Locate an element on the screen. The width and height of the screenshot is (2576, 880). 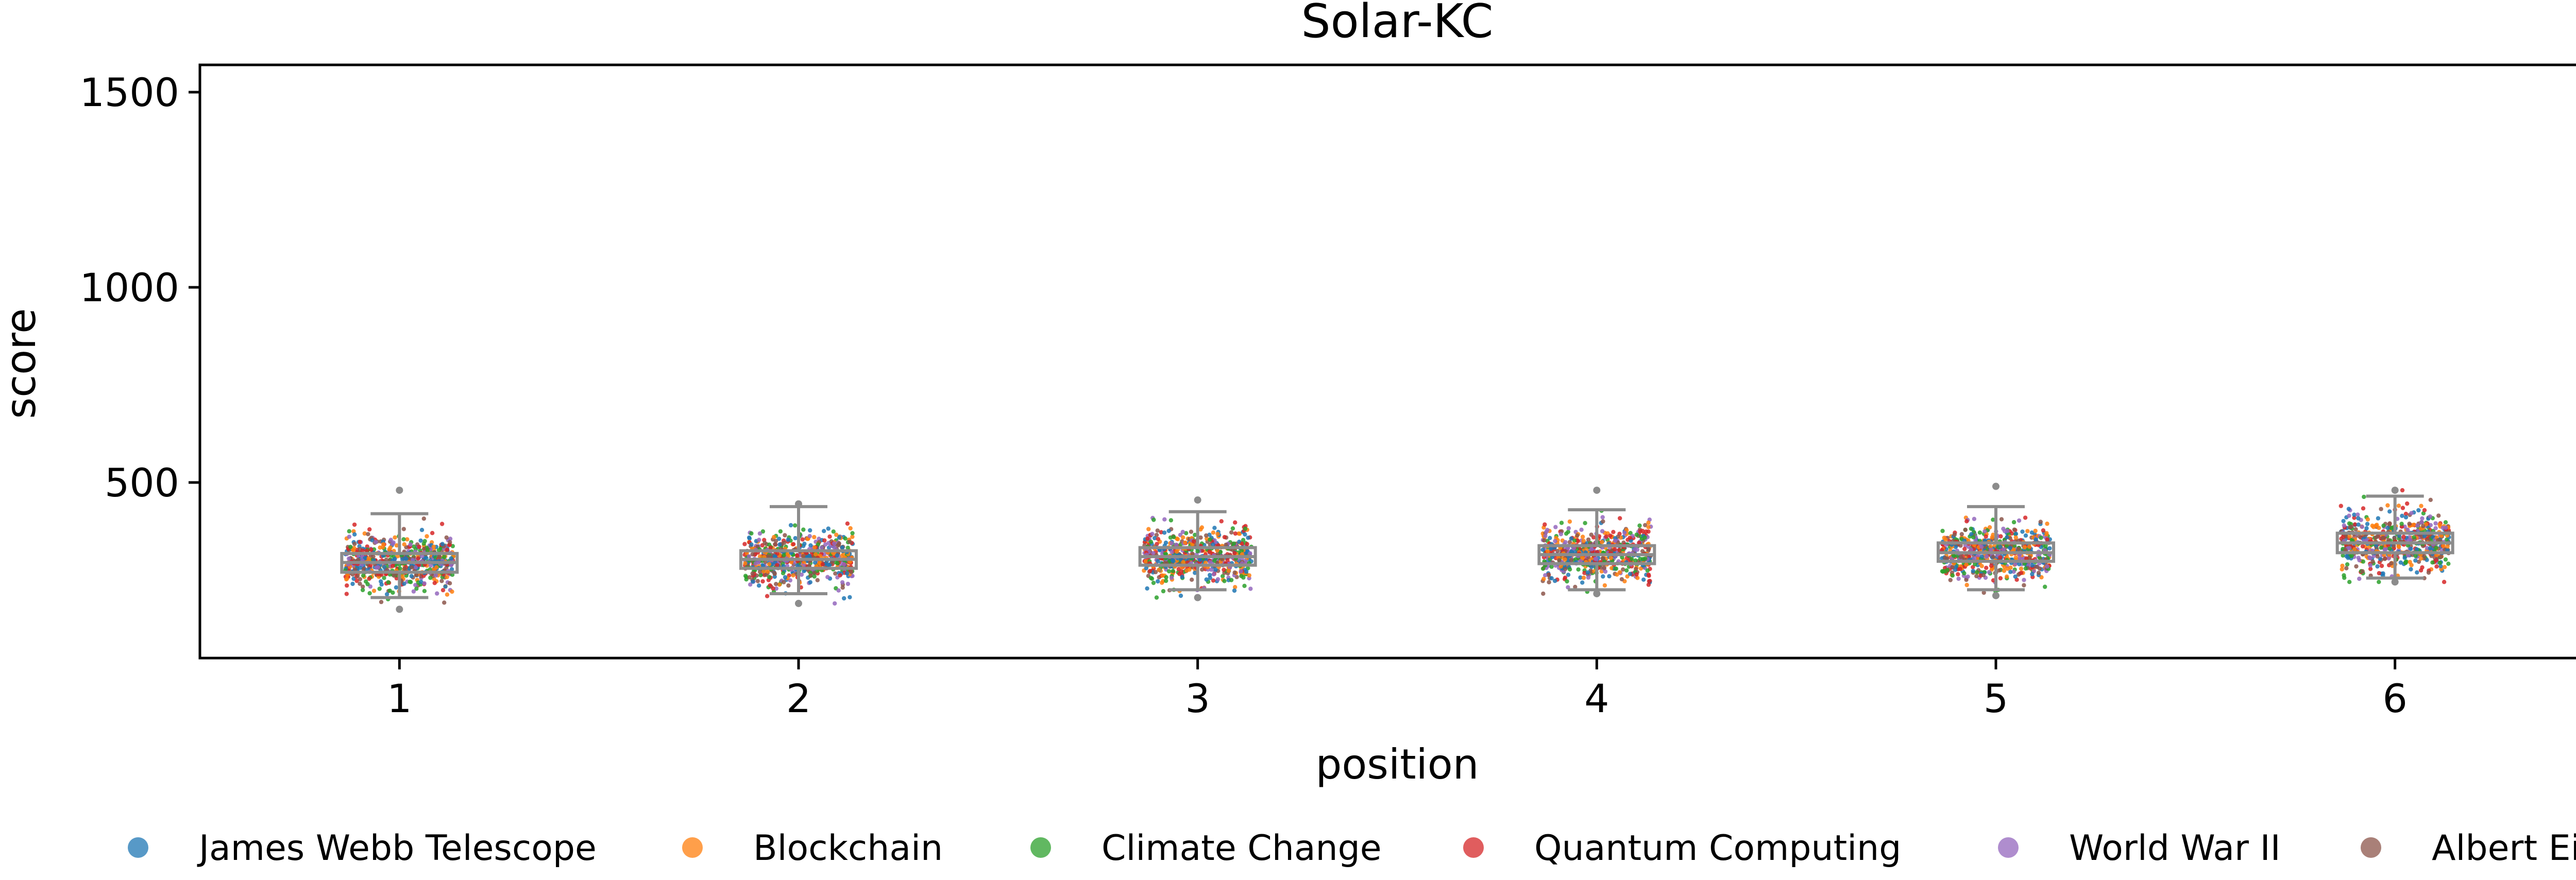
outlier-point is located at coordinates (799, 603).